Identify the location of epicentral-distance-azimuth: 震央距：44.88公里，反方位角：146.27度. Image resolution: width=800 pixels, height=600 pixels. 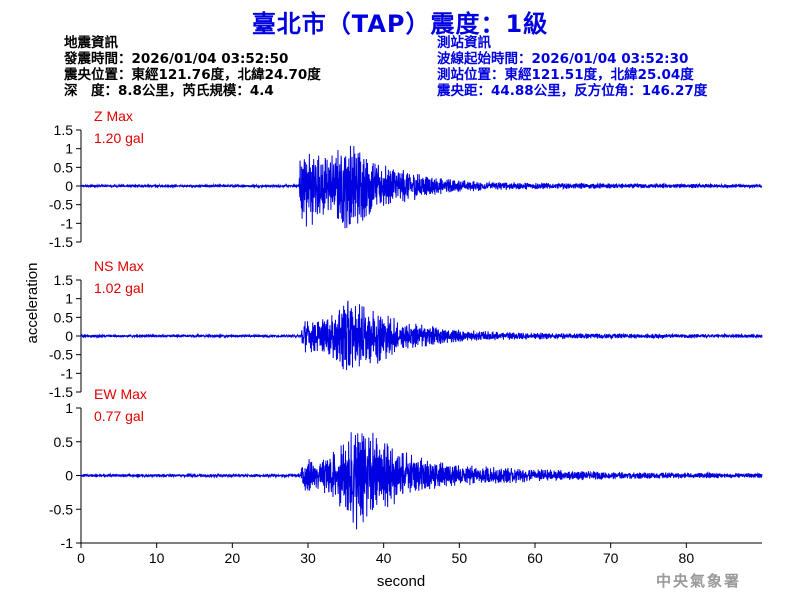
(572, 91).